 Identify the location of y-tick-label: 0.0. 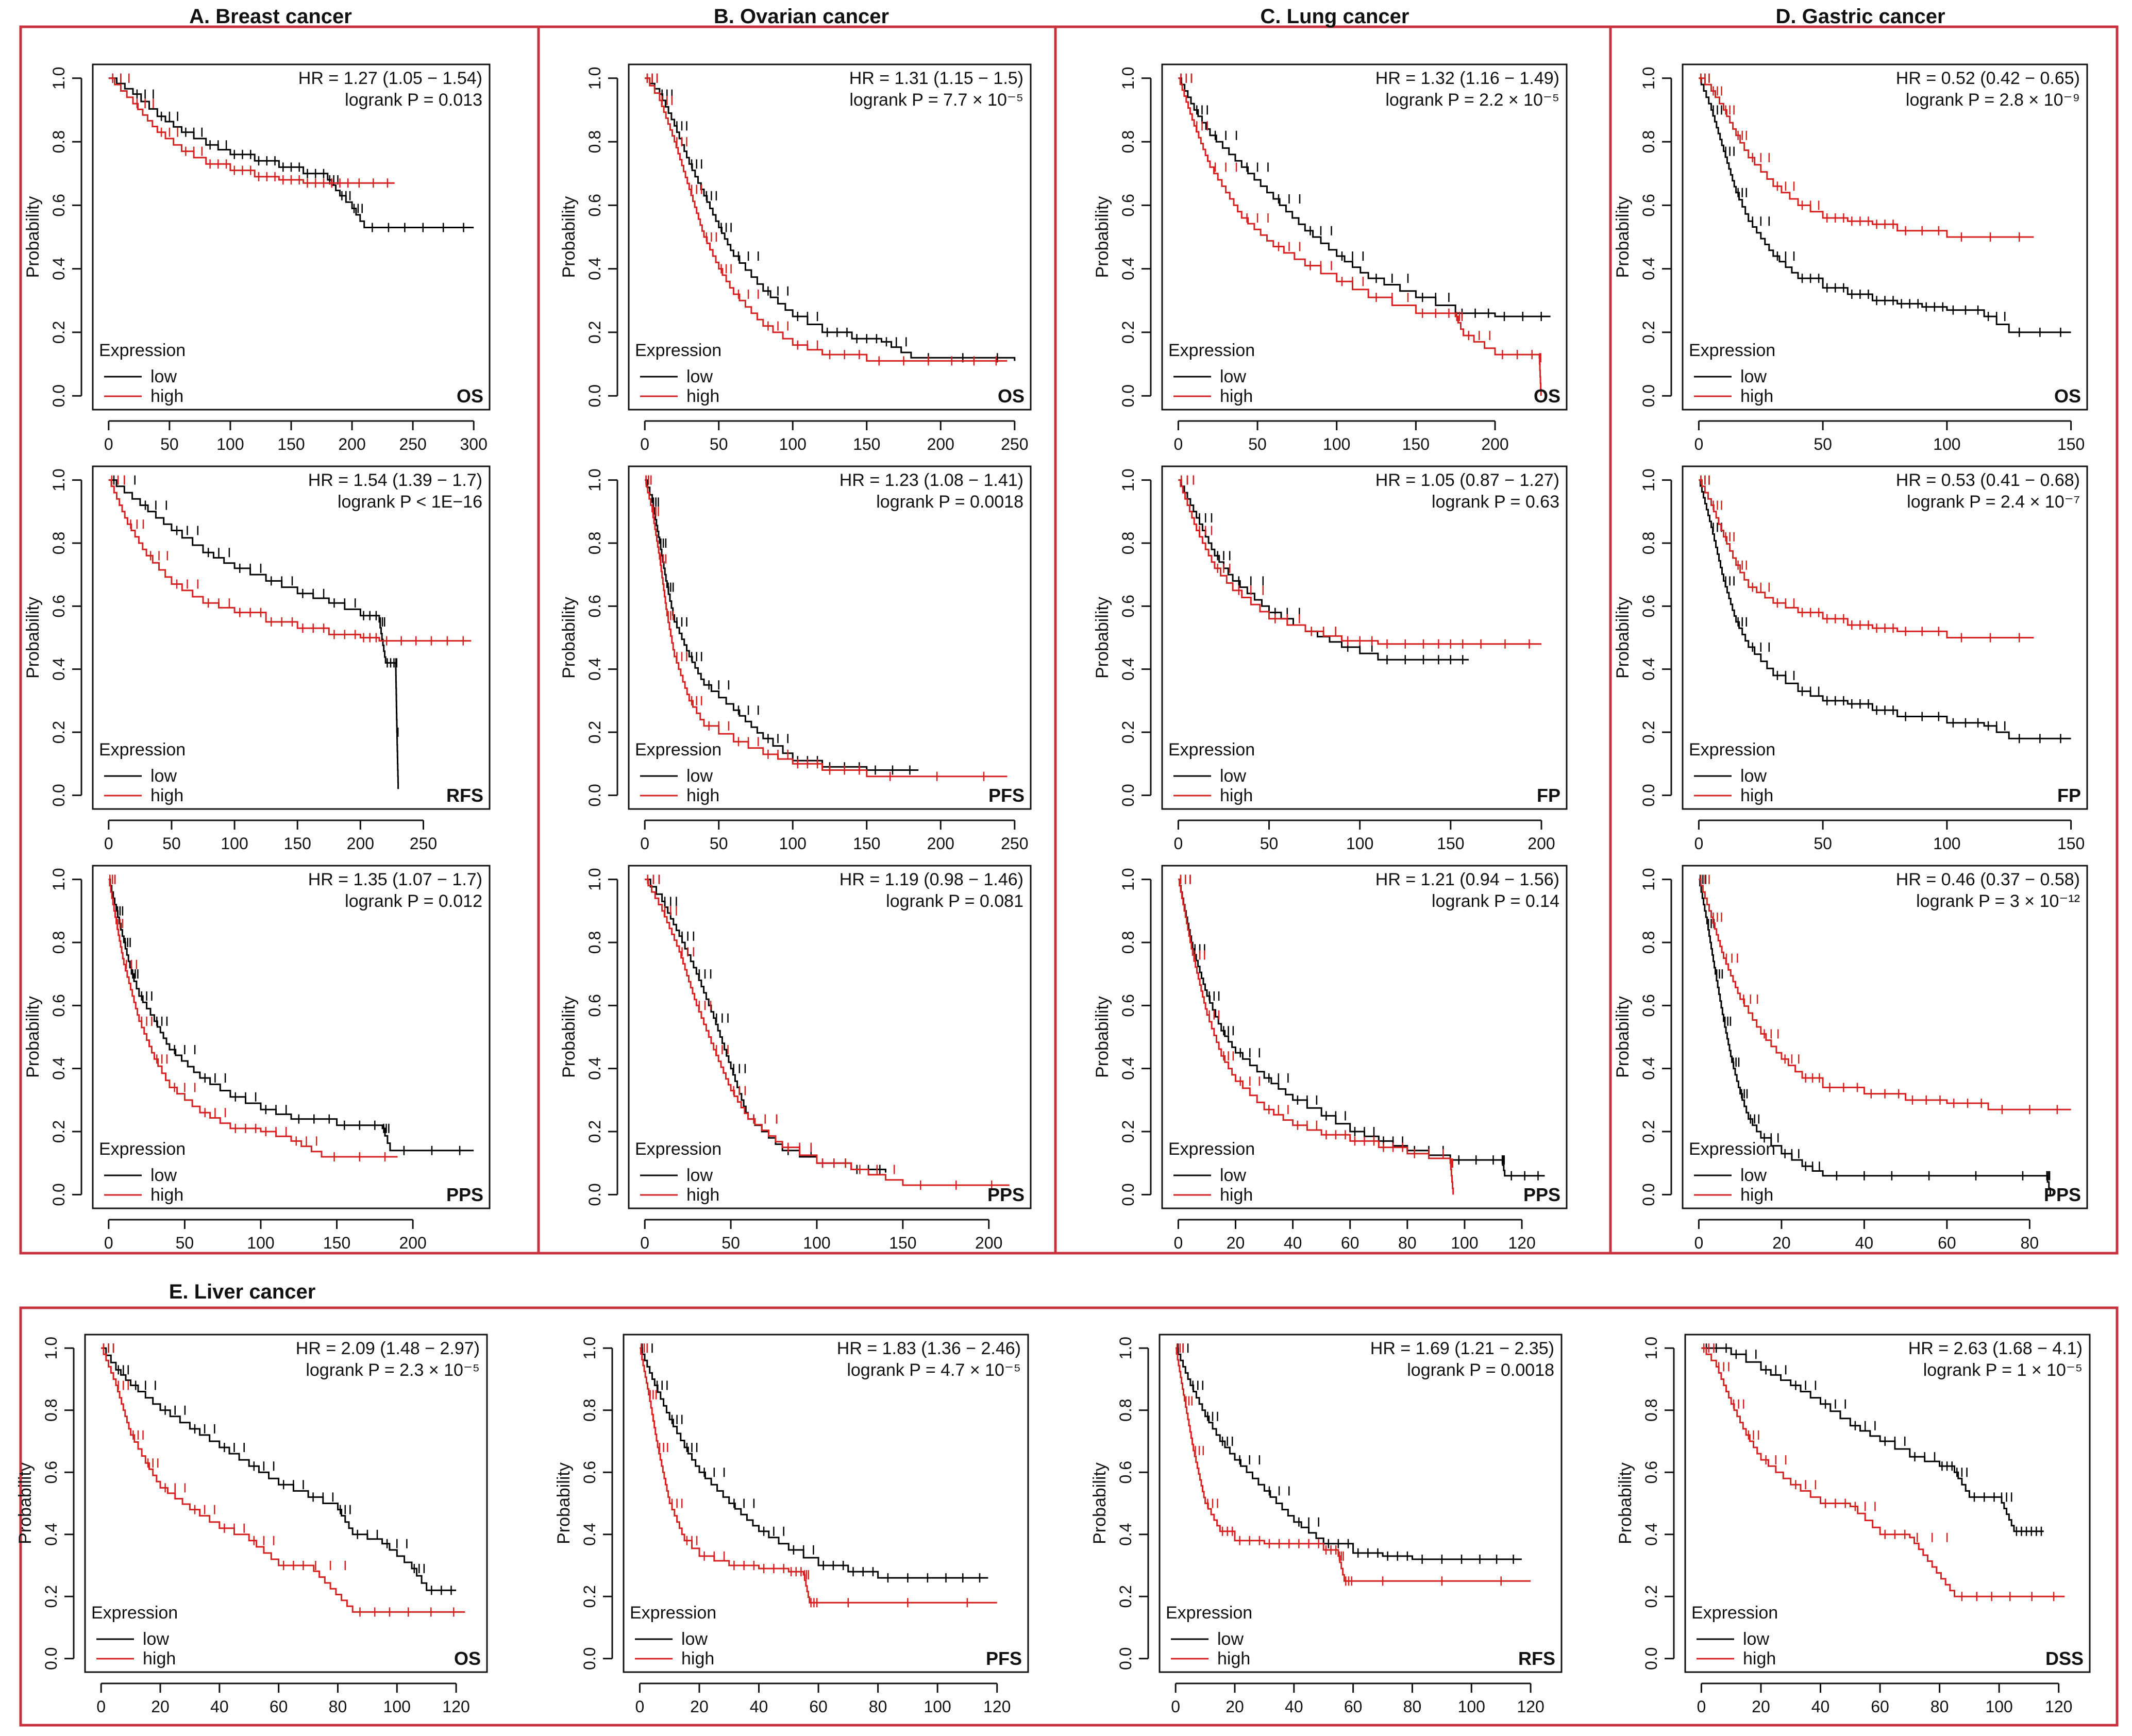
(1128, 395).